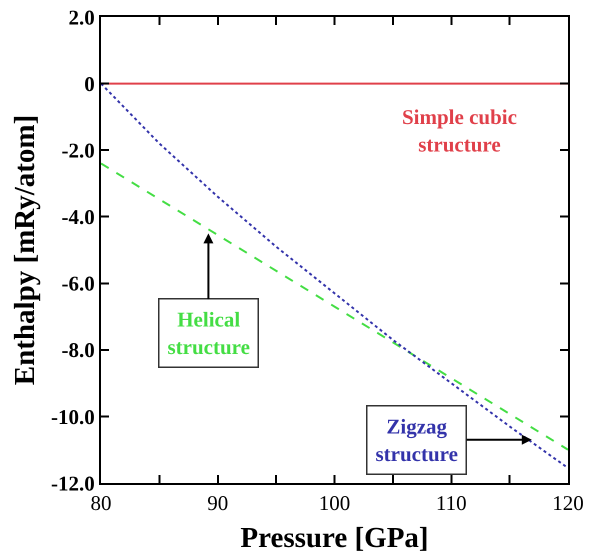  What do you see at coordinates (334, 538) in the screenshot?
I see `x-axis-title: Pressure [GPa]` at bounding box center [334, 538].